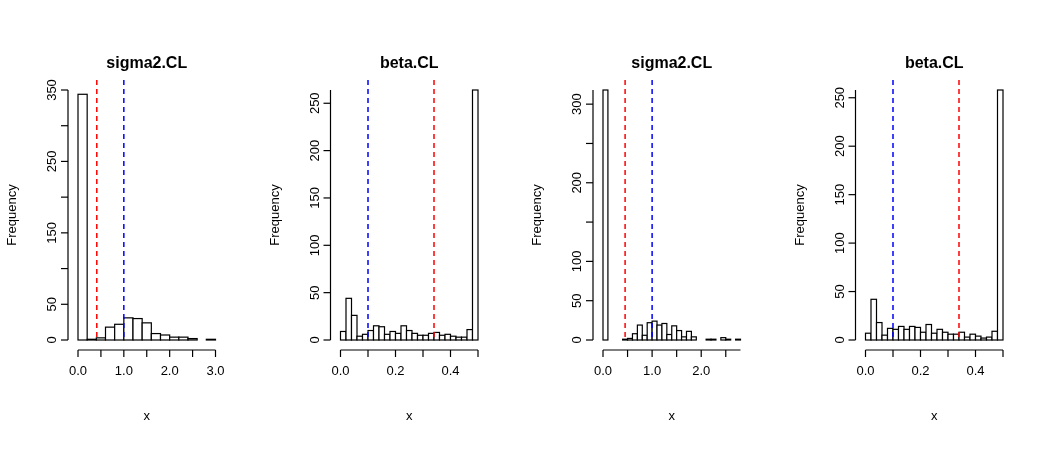 The width and height of the screenshot is (1050, 450). What do you see at coordinates (51, 90) in the screenshot?
I see `y-tick-label: 350` at bounding box center [51, 90].